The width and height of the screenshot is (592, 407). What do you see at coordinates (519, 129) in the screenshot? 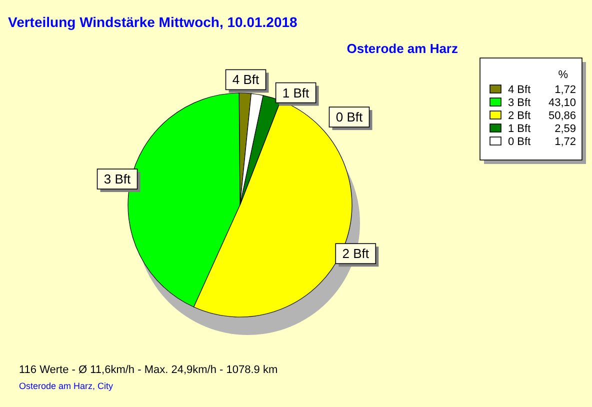
I see `legend-label: 1 Bft` at bounding box center [519, 129].